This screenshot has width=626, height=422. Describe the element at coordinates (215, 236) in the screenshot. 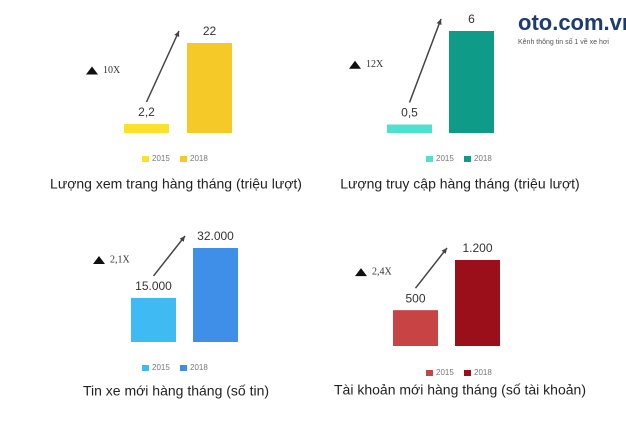

I see `value-label: 32.000` at that location.